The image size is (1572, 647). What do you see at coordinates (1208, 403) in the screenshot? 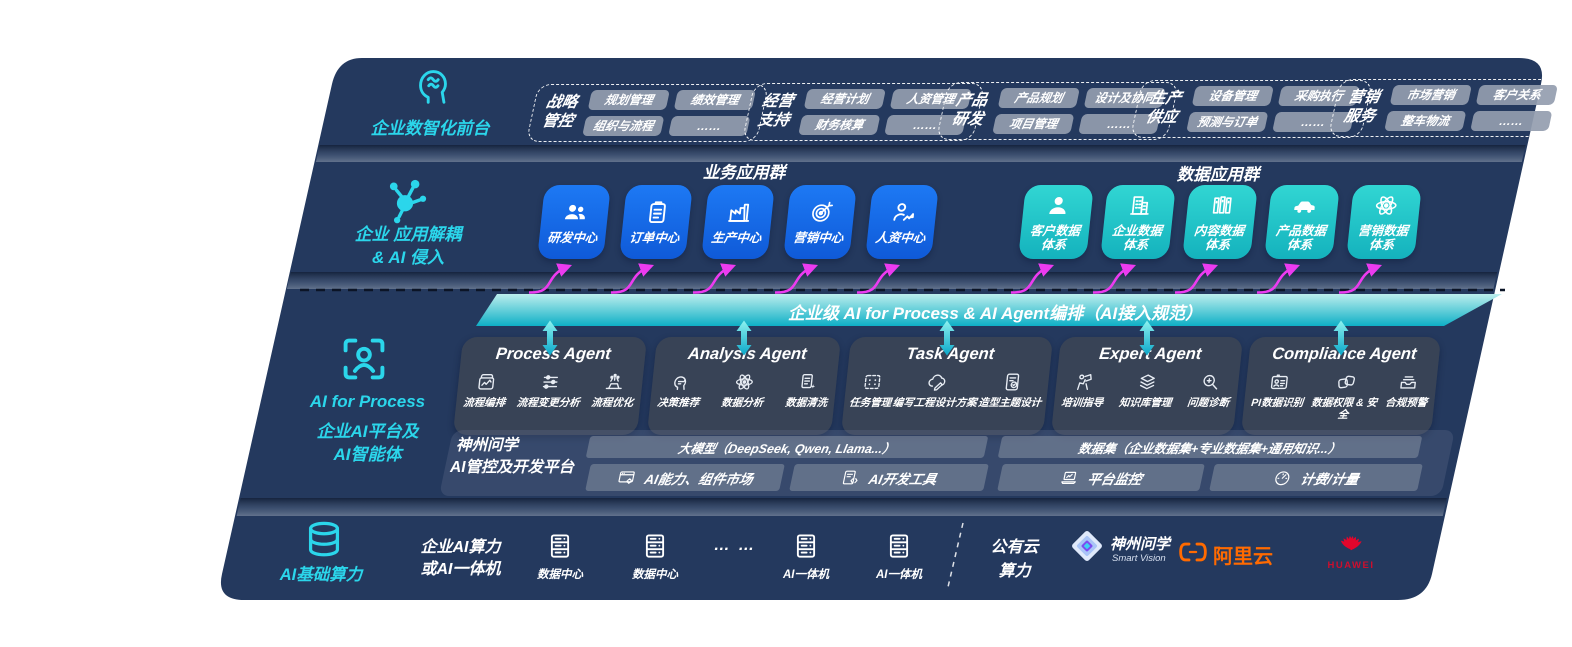
I see `capability-label: 问题诊断` at bounding box center [1208, 403].